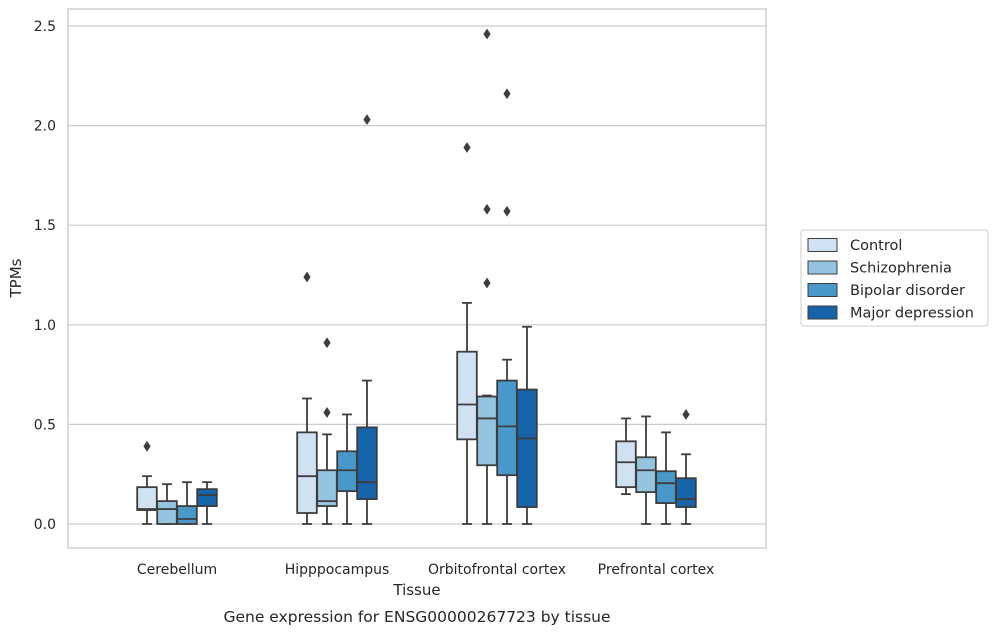 This screenshot has height=634, width=997. Describe the element at coordinates (16, 278) in the screenshot. I see `y-axis-label: TPMs` at that location.